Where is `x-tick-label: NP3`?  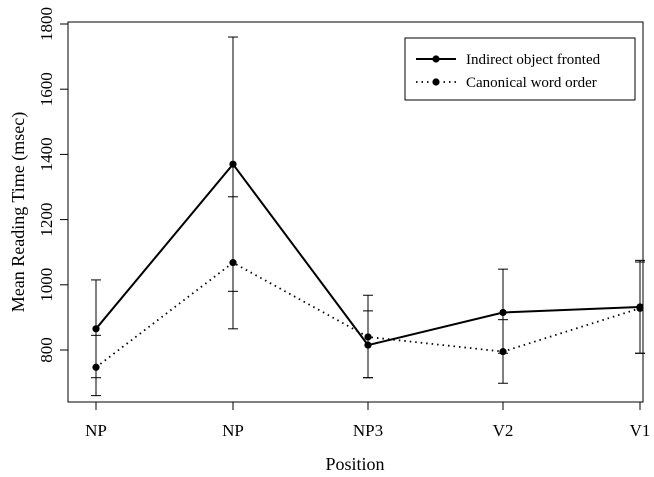
x-tick-label: NP3 is located at coordinates (368, 430).